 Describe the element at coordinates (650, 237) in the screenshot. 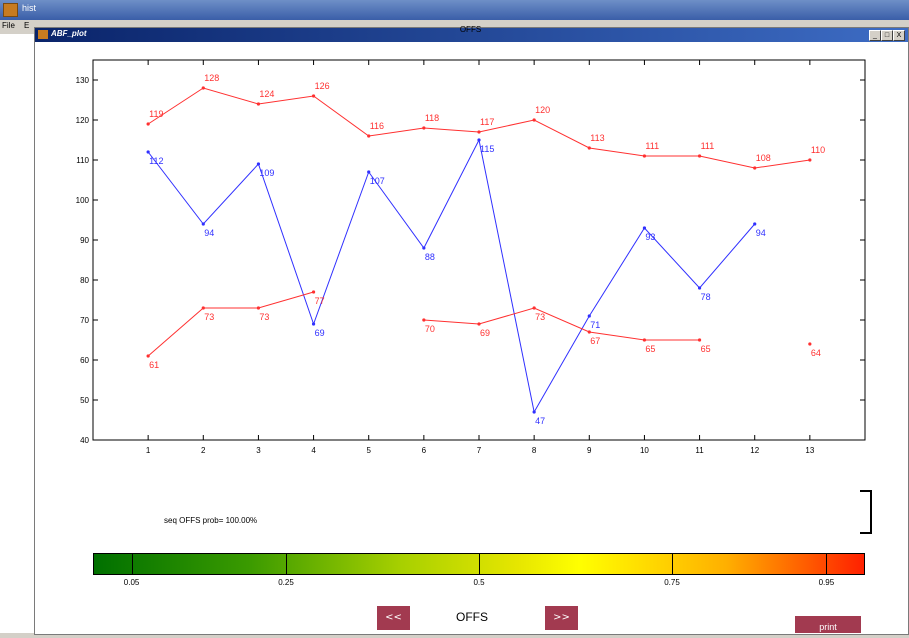

I see `data-label: 93` at that location.